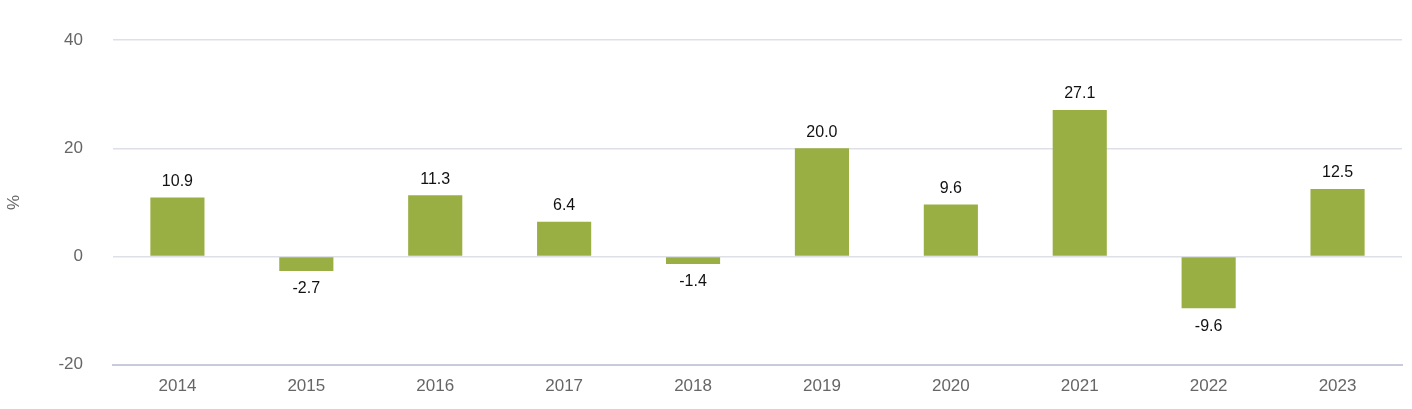 This screenshot has width=1412, height=409. I want to click on y-tick-label: 0, so click(78, 256).